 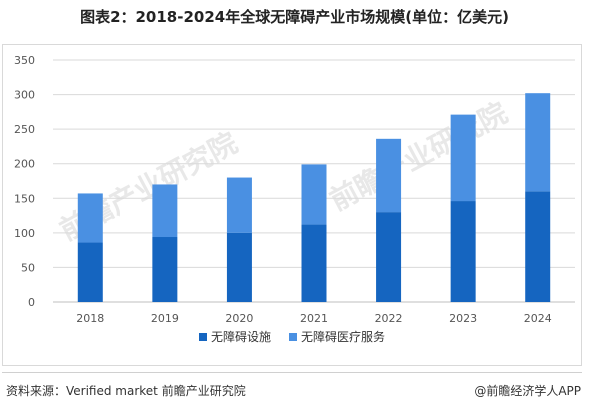 What do you see at coordinates (24, 198) in the screenshot?
I see `y-tick-label: 150` at bounding box center [24, 198].